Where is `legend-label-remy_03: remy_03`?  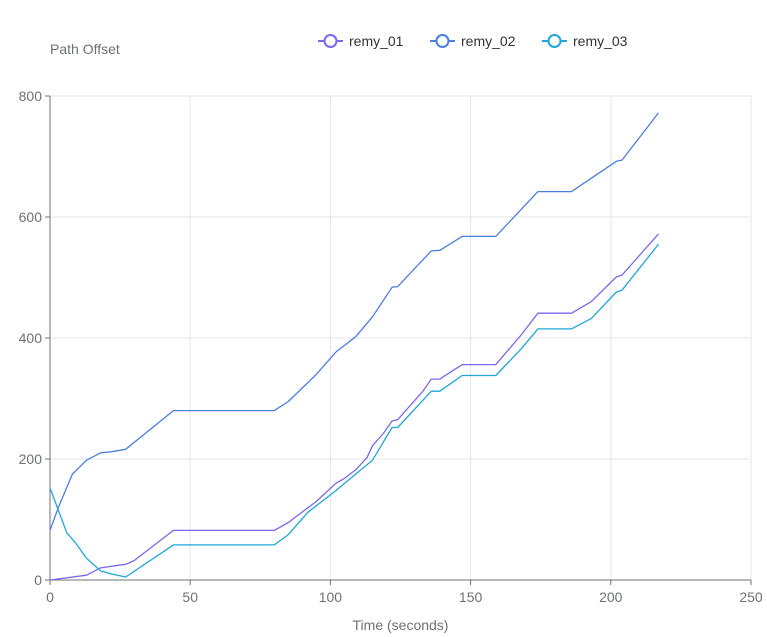 legend-label-remy_03: remy_03 is located at coordinates (600, 41).